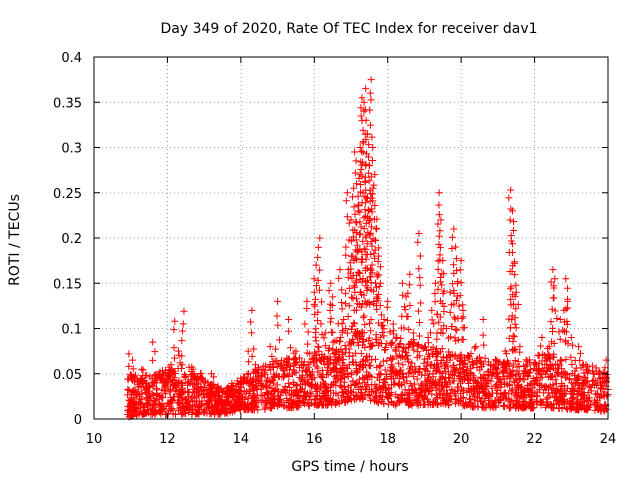  Describe the element at coordinates (94, 439) in the screenshot. I see `x-tick-label: 10` at that location.